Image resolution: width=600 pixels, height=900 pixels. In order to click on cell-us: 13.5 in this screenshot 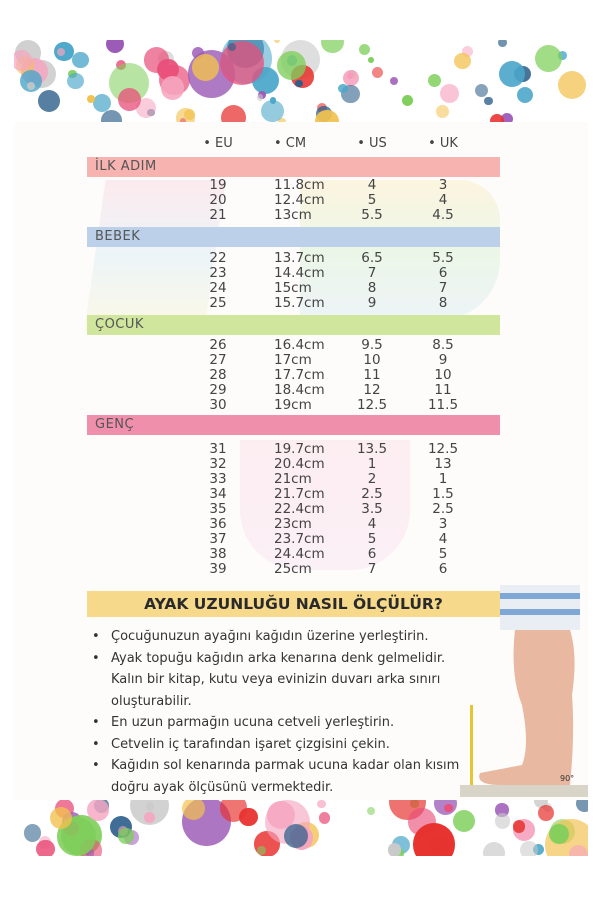, I will do `click(372, 449)`.